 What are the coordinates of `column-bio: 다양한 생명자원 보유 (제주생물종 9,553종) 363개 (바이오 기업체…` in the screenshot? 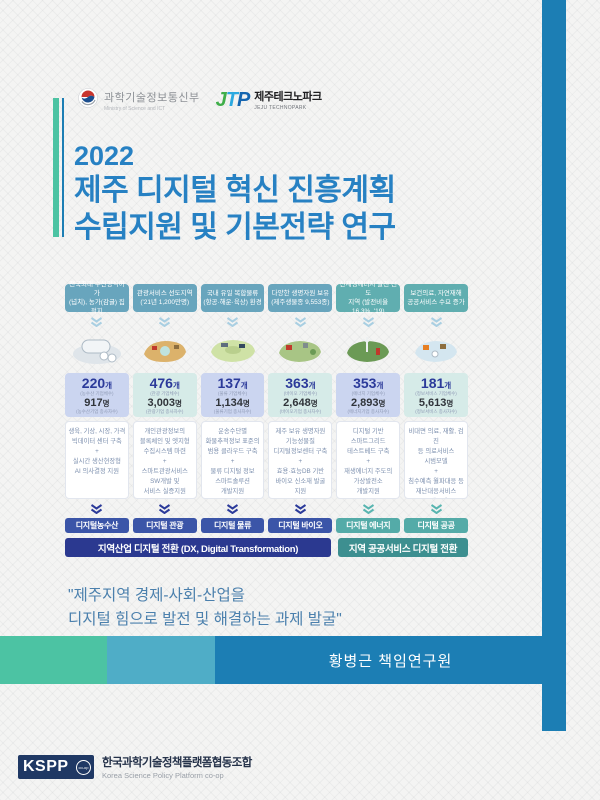 It's located at (300, 408).